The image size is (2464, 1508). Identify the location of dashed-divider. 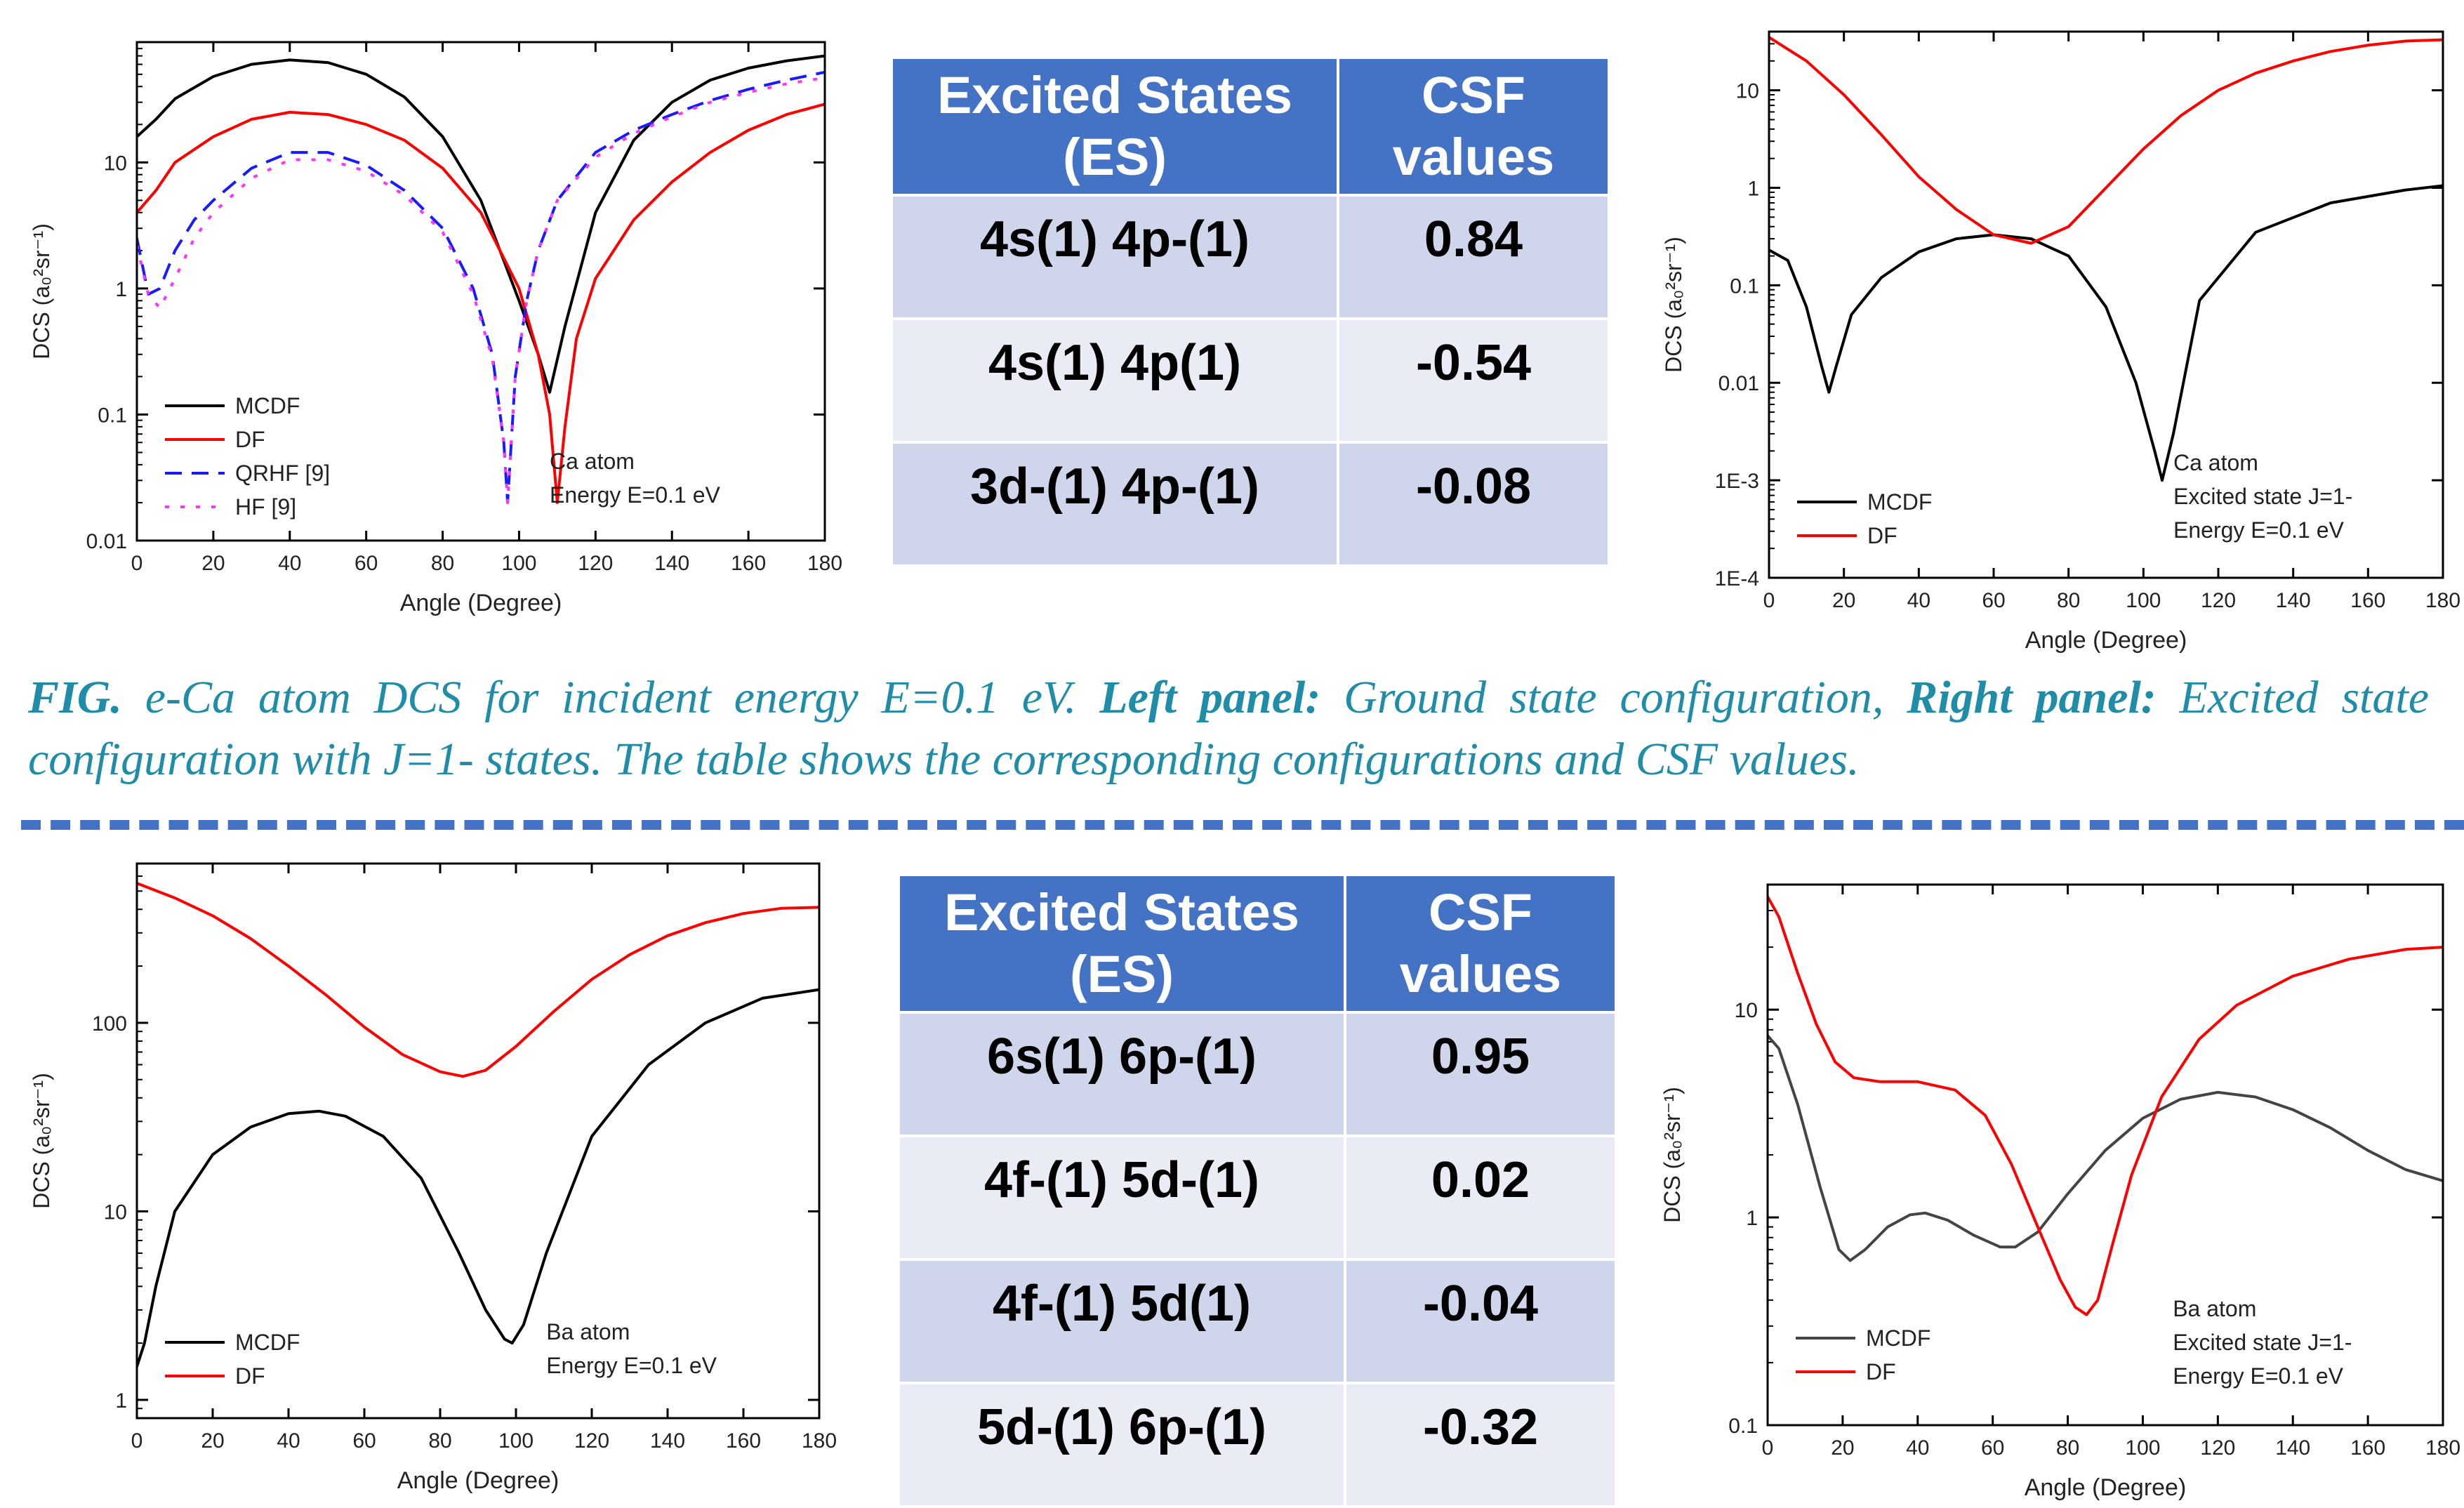
(1243, 825).